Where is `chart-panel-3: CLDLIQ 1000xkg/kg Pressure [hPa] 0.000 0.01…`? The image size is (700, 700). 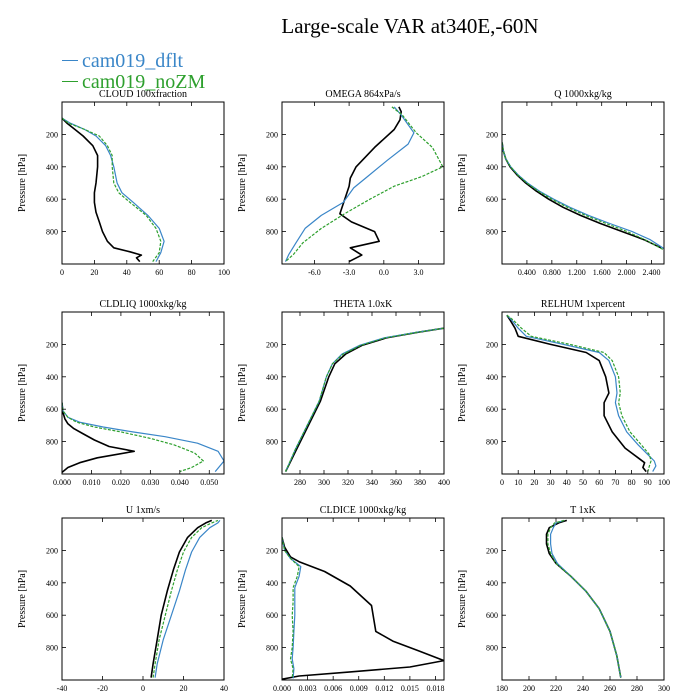
chart-panel-3: CLDLIQ 1000xkg/kg Pressure [hPa] 0.000 0.01… is located at coordinates (121, 393).